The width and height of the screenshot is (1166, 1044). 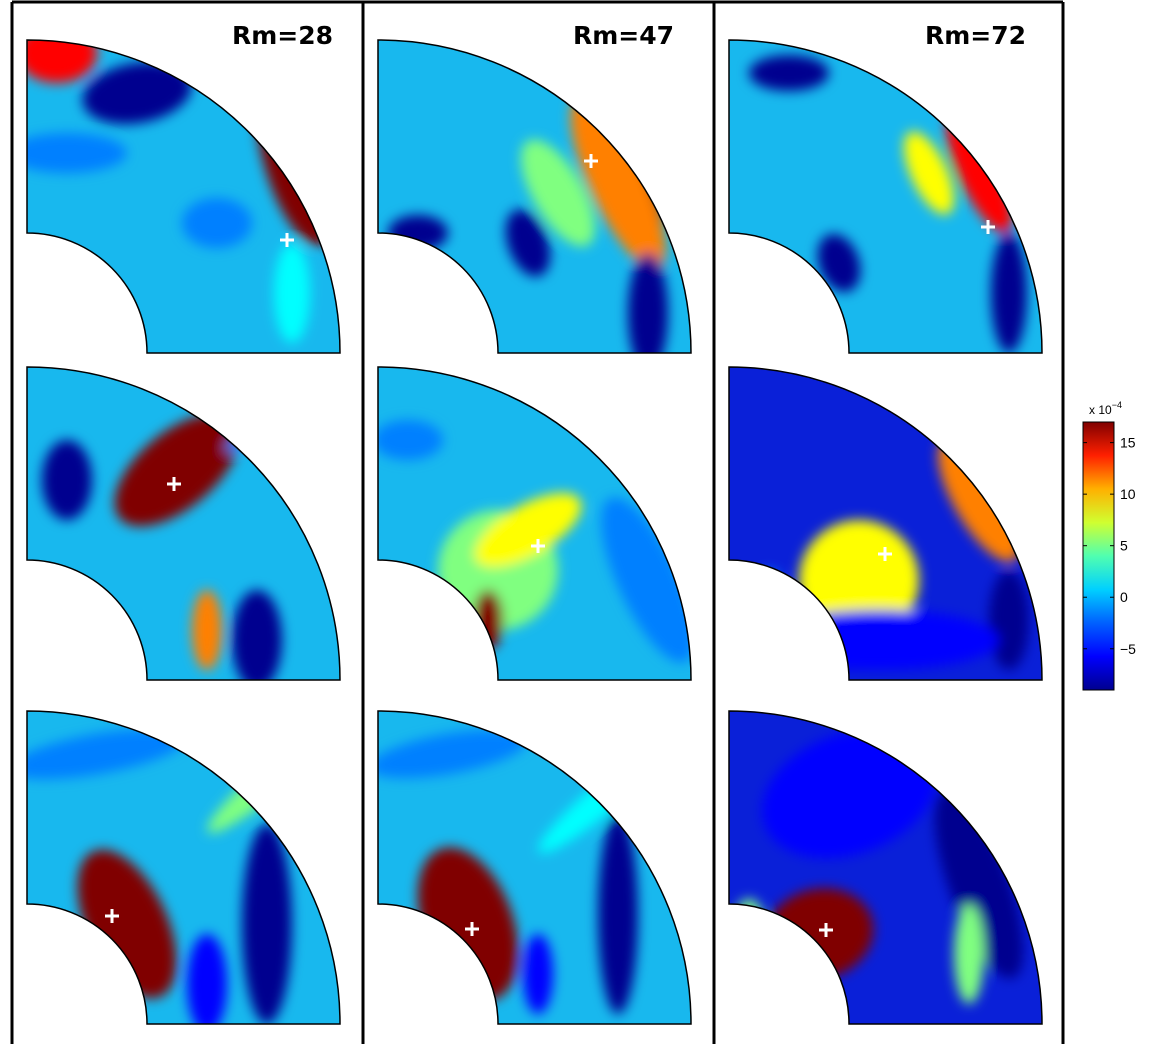 I want to click on panel-rm1-row1, so click(x=183, y=196).